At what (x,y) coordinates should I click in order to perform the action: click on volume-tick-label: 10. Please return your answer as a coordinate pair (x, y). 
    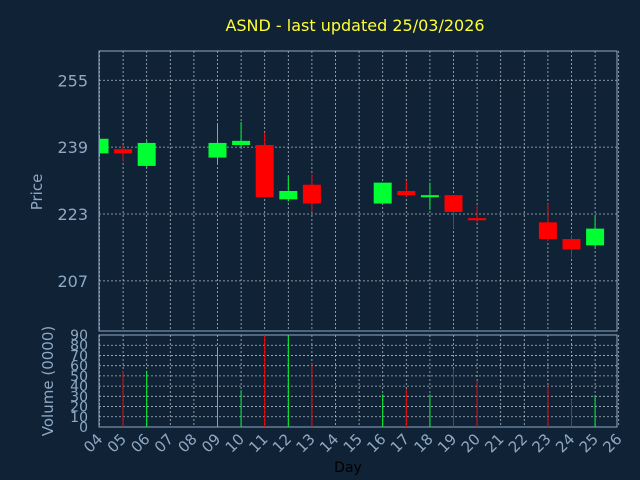
    Looking at the image, I should click on (79, 418).